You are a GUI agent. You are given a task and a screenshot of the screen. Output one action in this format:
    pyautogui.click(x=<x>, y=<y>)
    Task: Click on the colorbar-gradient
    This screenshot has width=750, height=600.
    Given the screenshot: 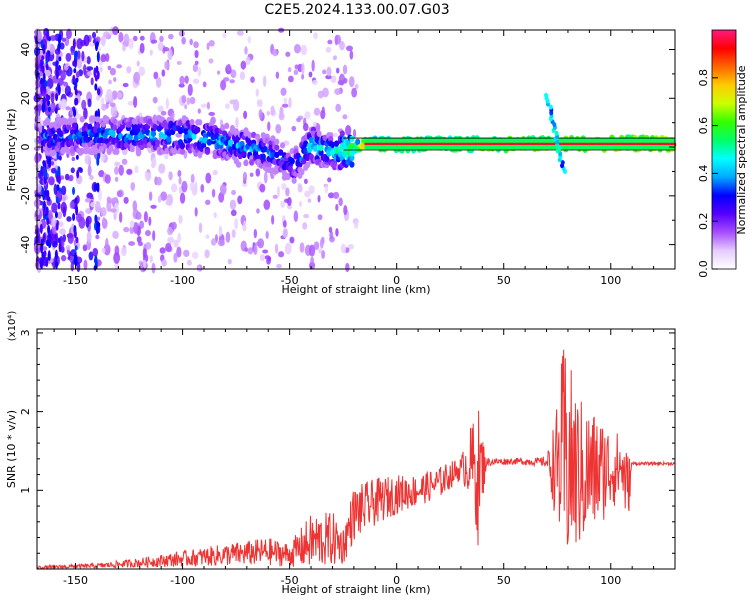 What is the action you would take?
    pyautogui.click(x=724, y=149)
    